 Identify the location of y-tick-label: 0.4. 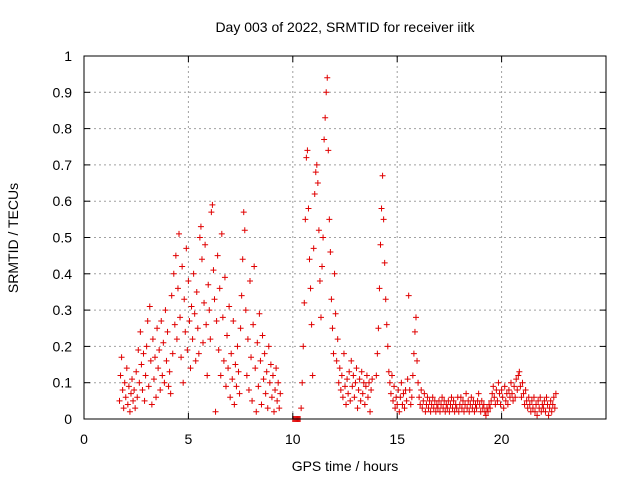
(63, 274).